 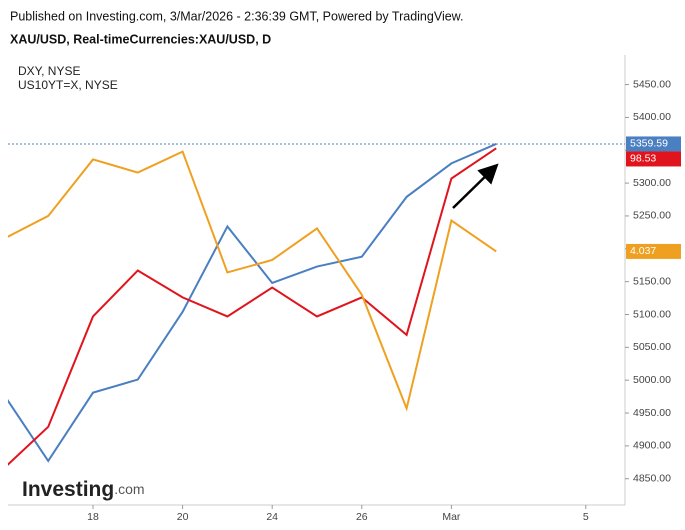 What do you see at coordinates (652, 380) in the screenshot?
I see `y-tick-label: 5000.00` at bounding box center [652, 380].